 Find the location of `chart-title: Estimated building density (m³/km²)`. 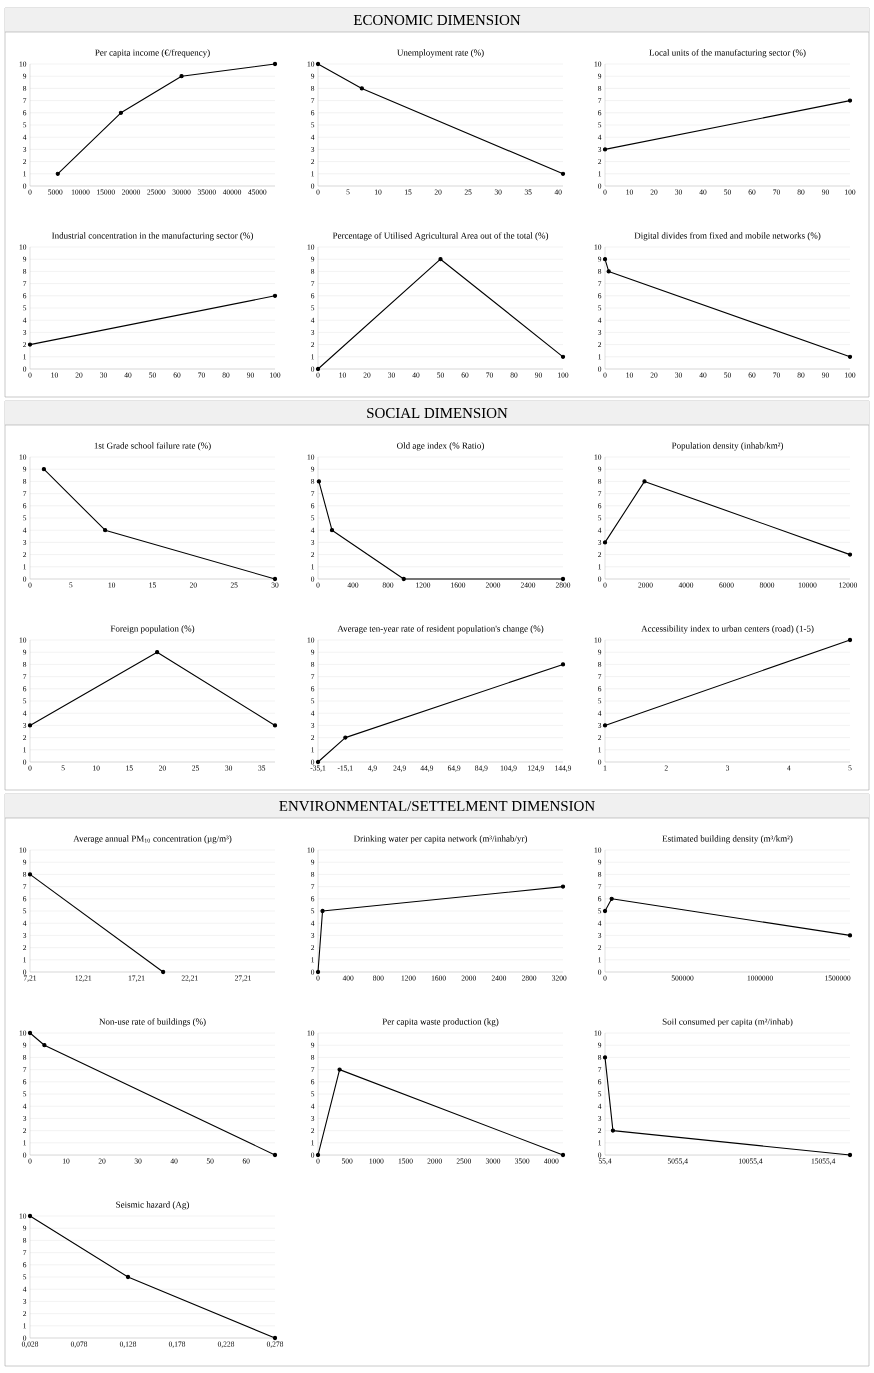

chart-title: Estimated building density (m³/km²) is located at coordinates (727, 839).